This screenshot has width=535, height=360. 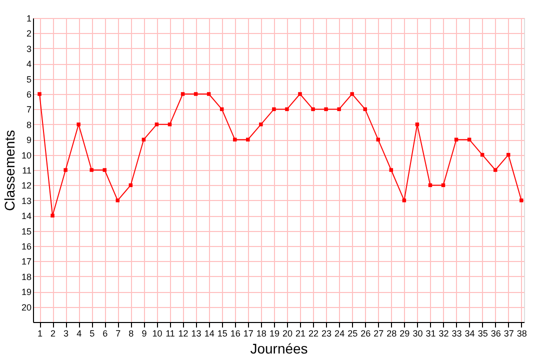 I want to click on y-tick-label: 15, so click(x=26, y=231).